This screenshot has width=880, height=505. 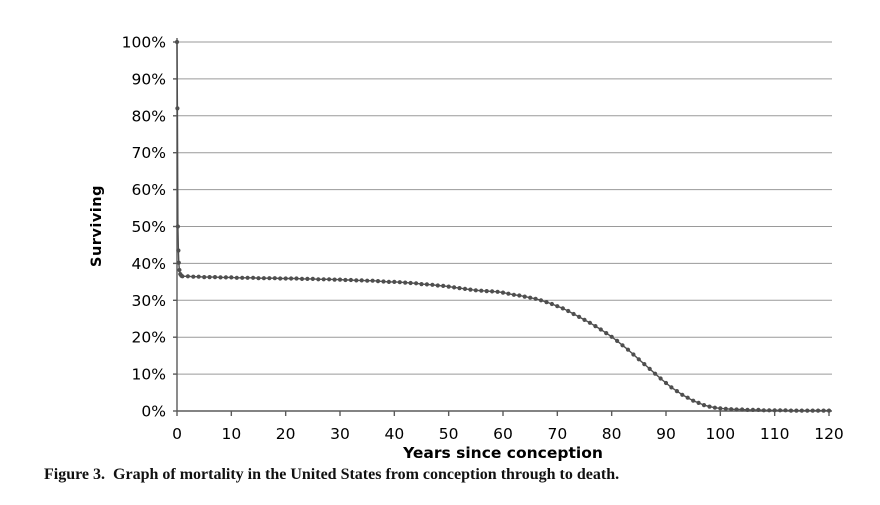 I want to click on x-tick-labels: 0 10 20 30 40 50 60 70 80 90 100 110 120, so click(x=508, y=434).